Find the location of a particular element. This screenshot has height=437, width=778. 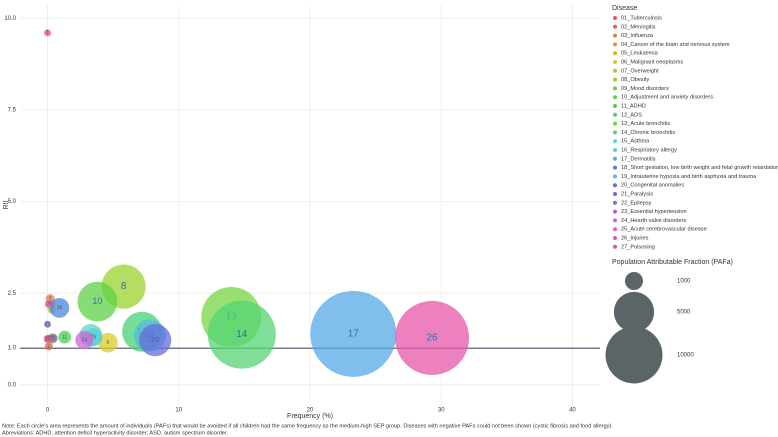

bubble-label: 18 is located at coordinates (60, 308).